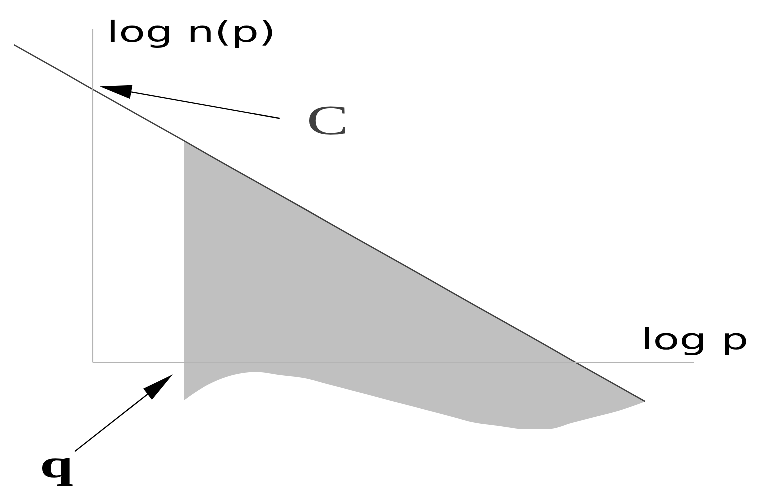 This screenshot has width=761, height=492. What do you see at coordinates (191, 32) in the screenshot?
I see `y-axis-title: log n(p)` at bounding box center [191, 32].